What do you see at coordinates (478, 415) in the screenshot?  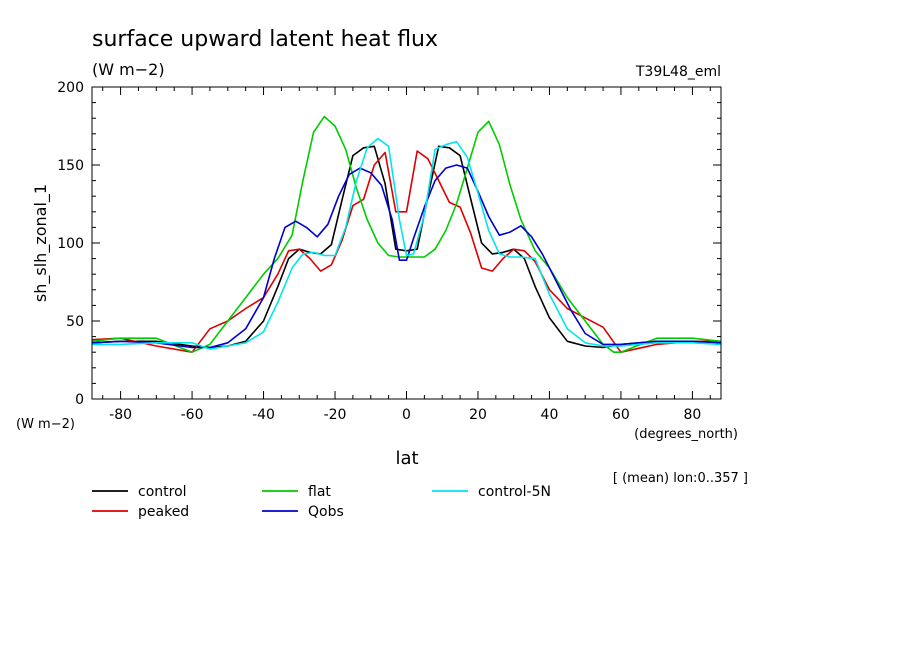 I see `x-tick-label: 20` at bounding box center [478, 415].